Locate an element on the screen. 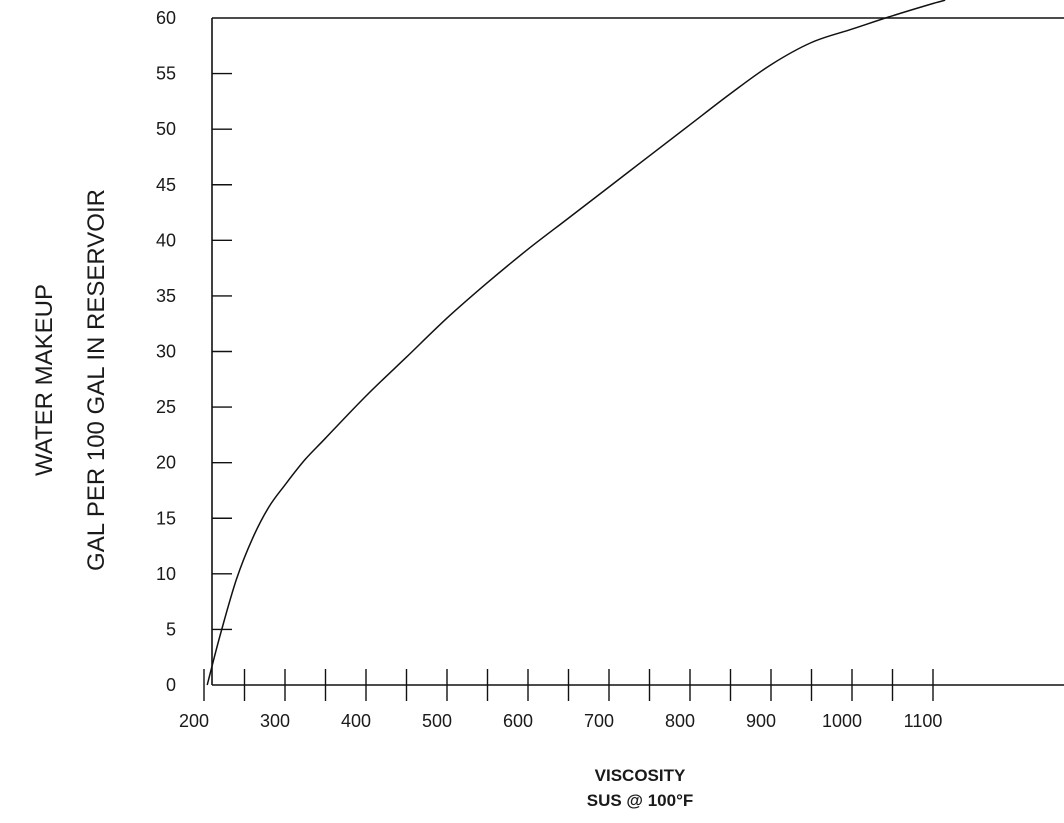 The image size is (1064, 823). y-axis-label-line-2: GAL PER 100 GAL IN RESERVOIR is located at coordinates (96, 380).